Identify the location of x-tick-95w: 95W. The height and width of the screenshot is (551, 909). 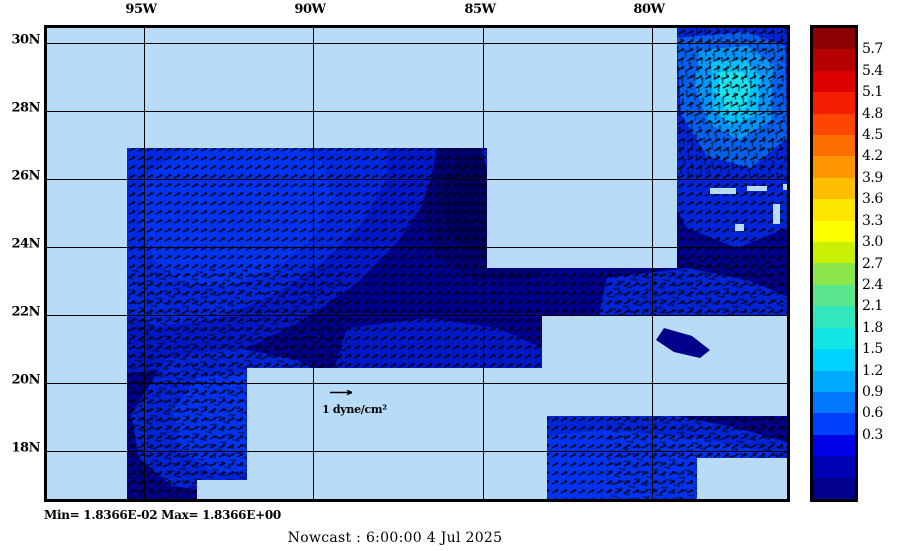
(141, 9).